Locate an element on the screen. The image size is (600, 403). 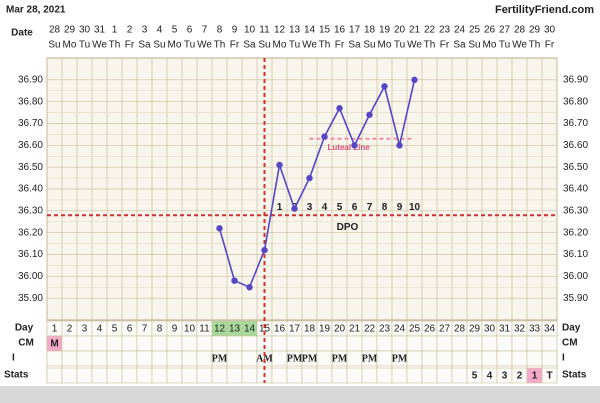
day-label: 3 is located at coordinates (85, 329).